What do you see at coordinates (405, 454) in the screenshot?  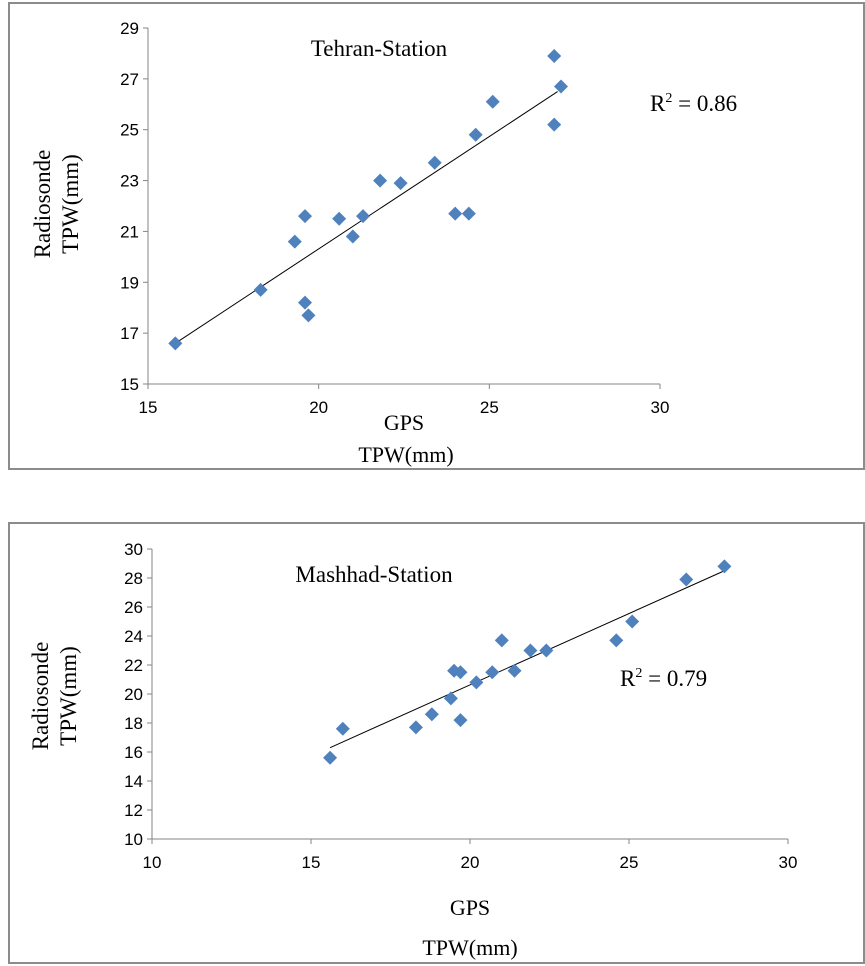 I see `tehran-x-axis-label-line2: TPW(mm)` at bounding box center [405, 454].